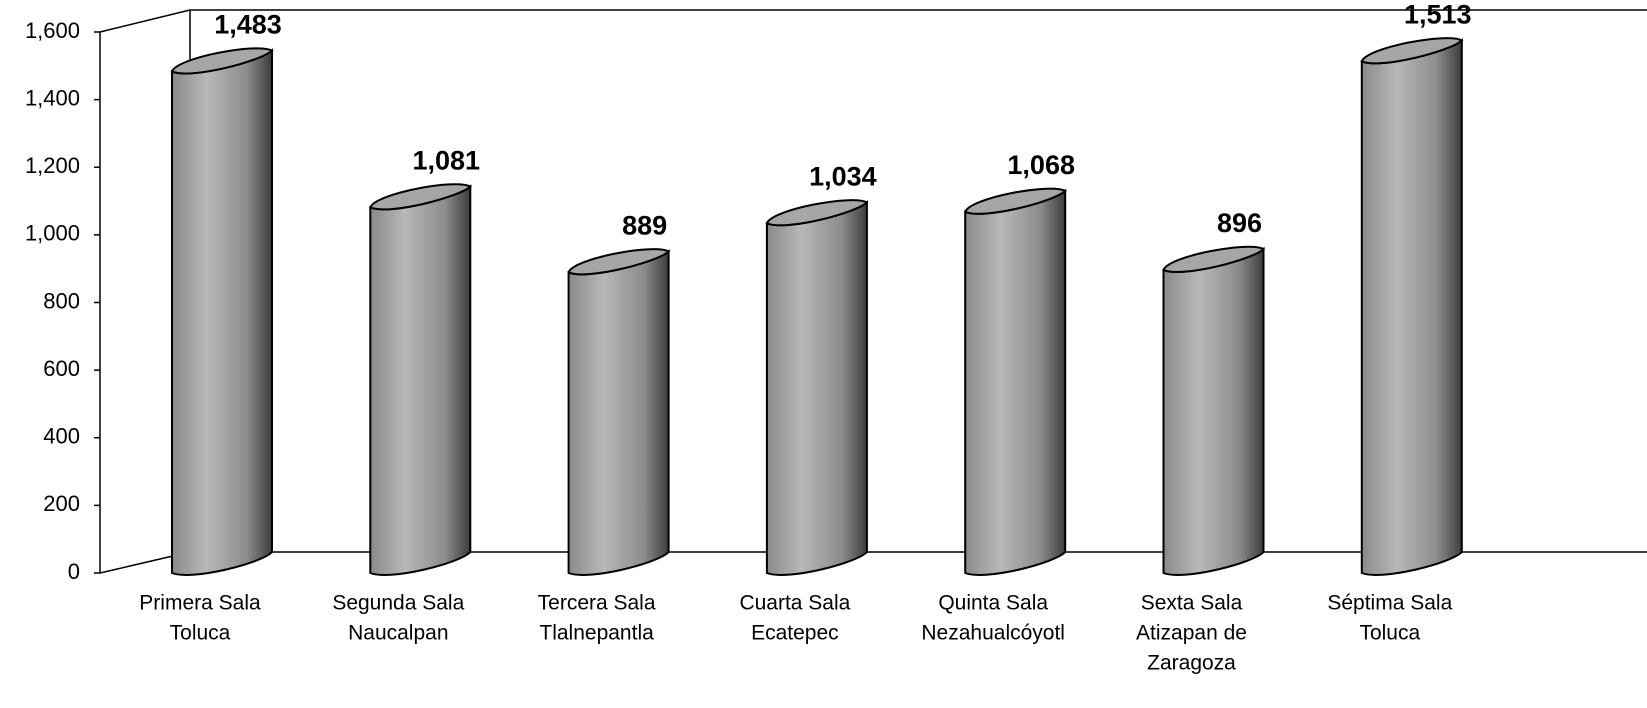 This screenshot has width=1647, height=708. I want to click on y-tick-label: 1,600, so click(52, 30).